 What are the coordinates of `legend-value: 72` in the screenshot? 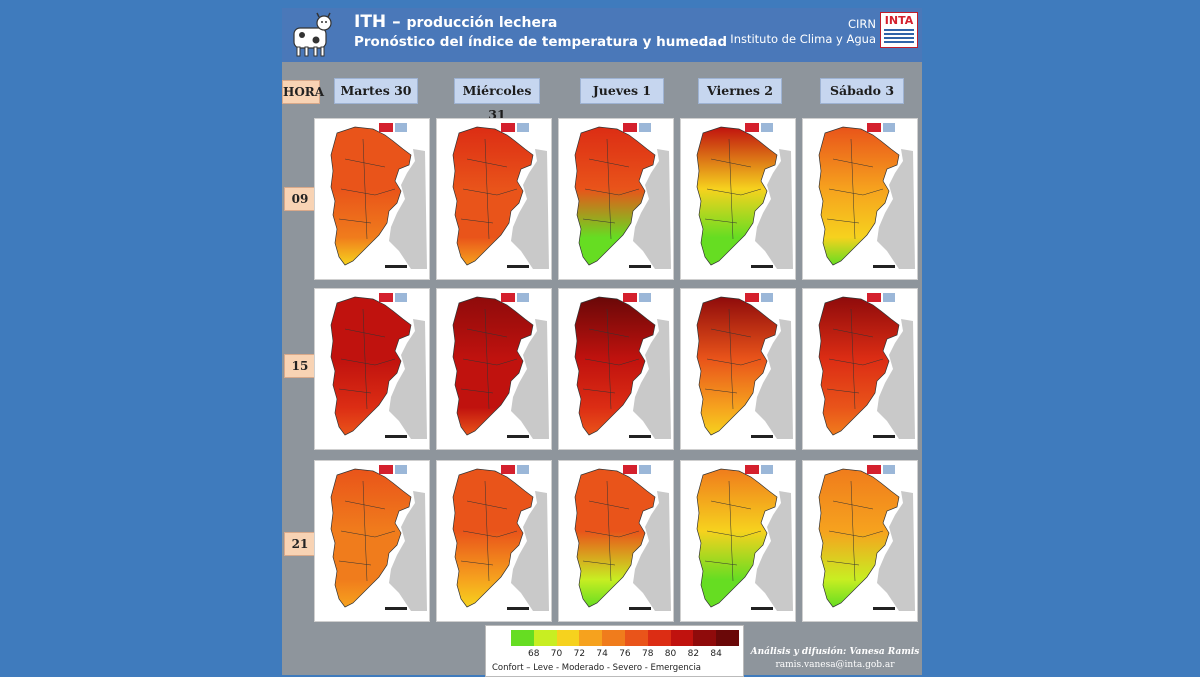 It's located at (579, 654).